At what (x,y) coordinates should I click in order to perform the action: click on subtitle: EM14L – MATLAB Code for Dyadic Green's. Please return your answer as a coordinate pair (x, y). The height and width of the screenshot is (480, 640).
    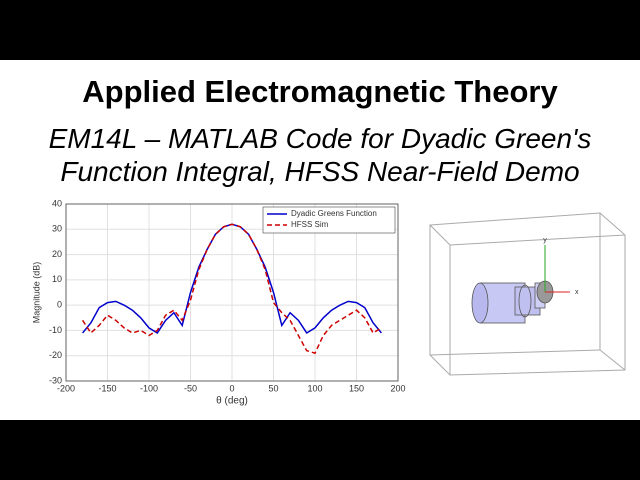
    Looking at the image, I should click on (320, 138).